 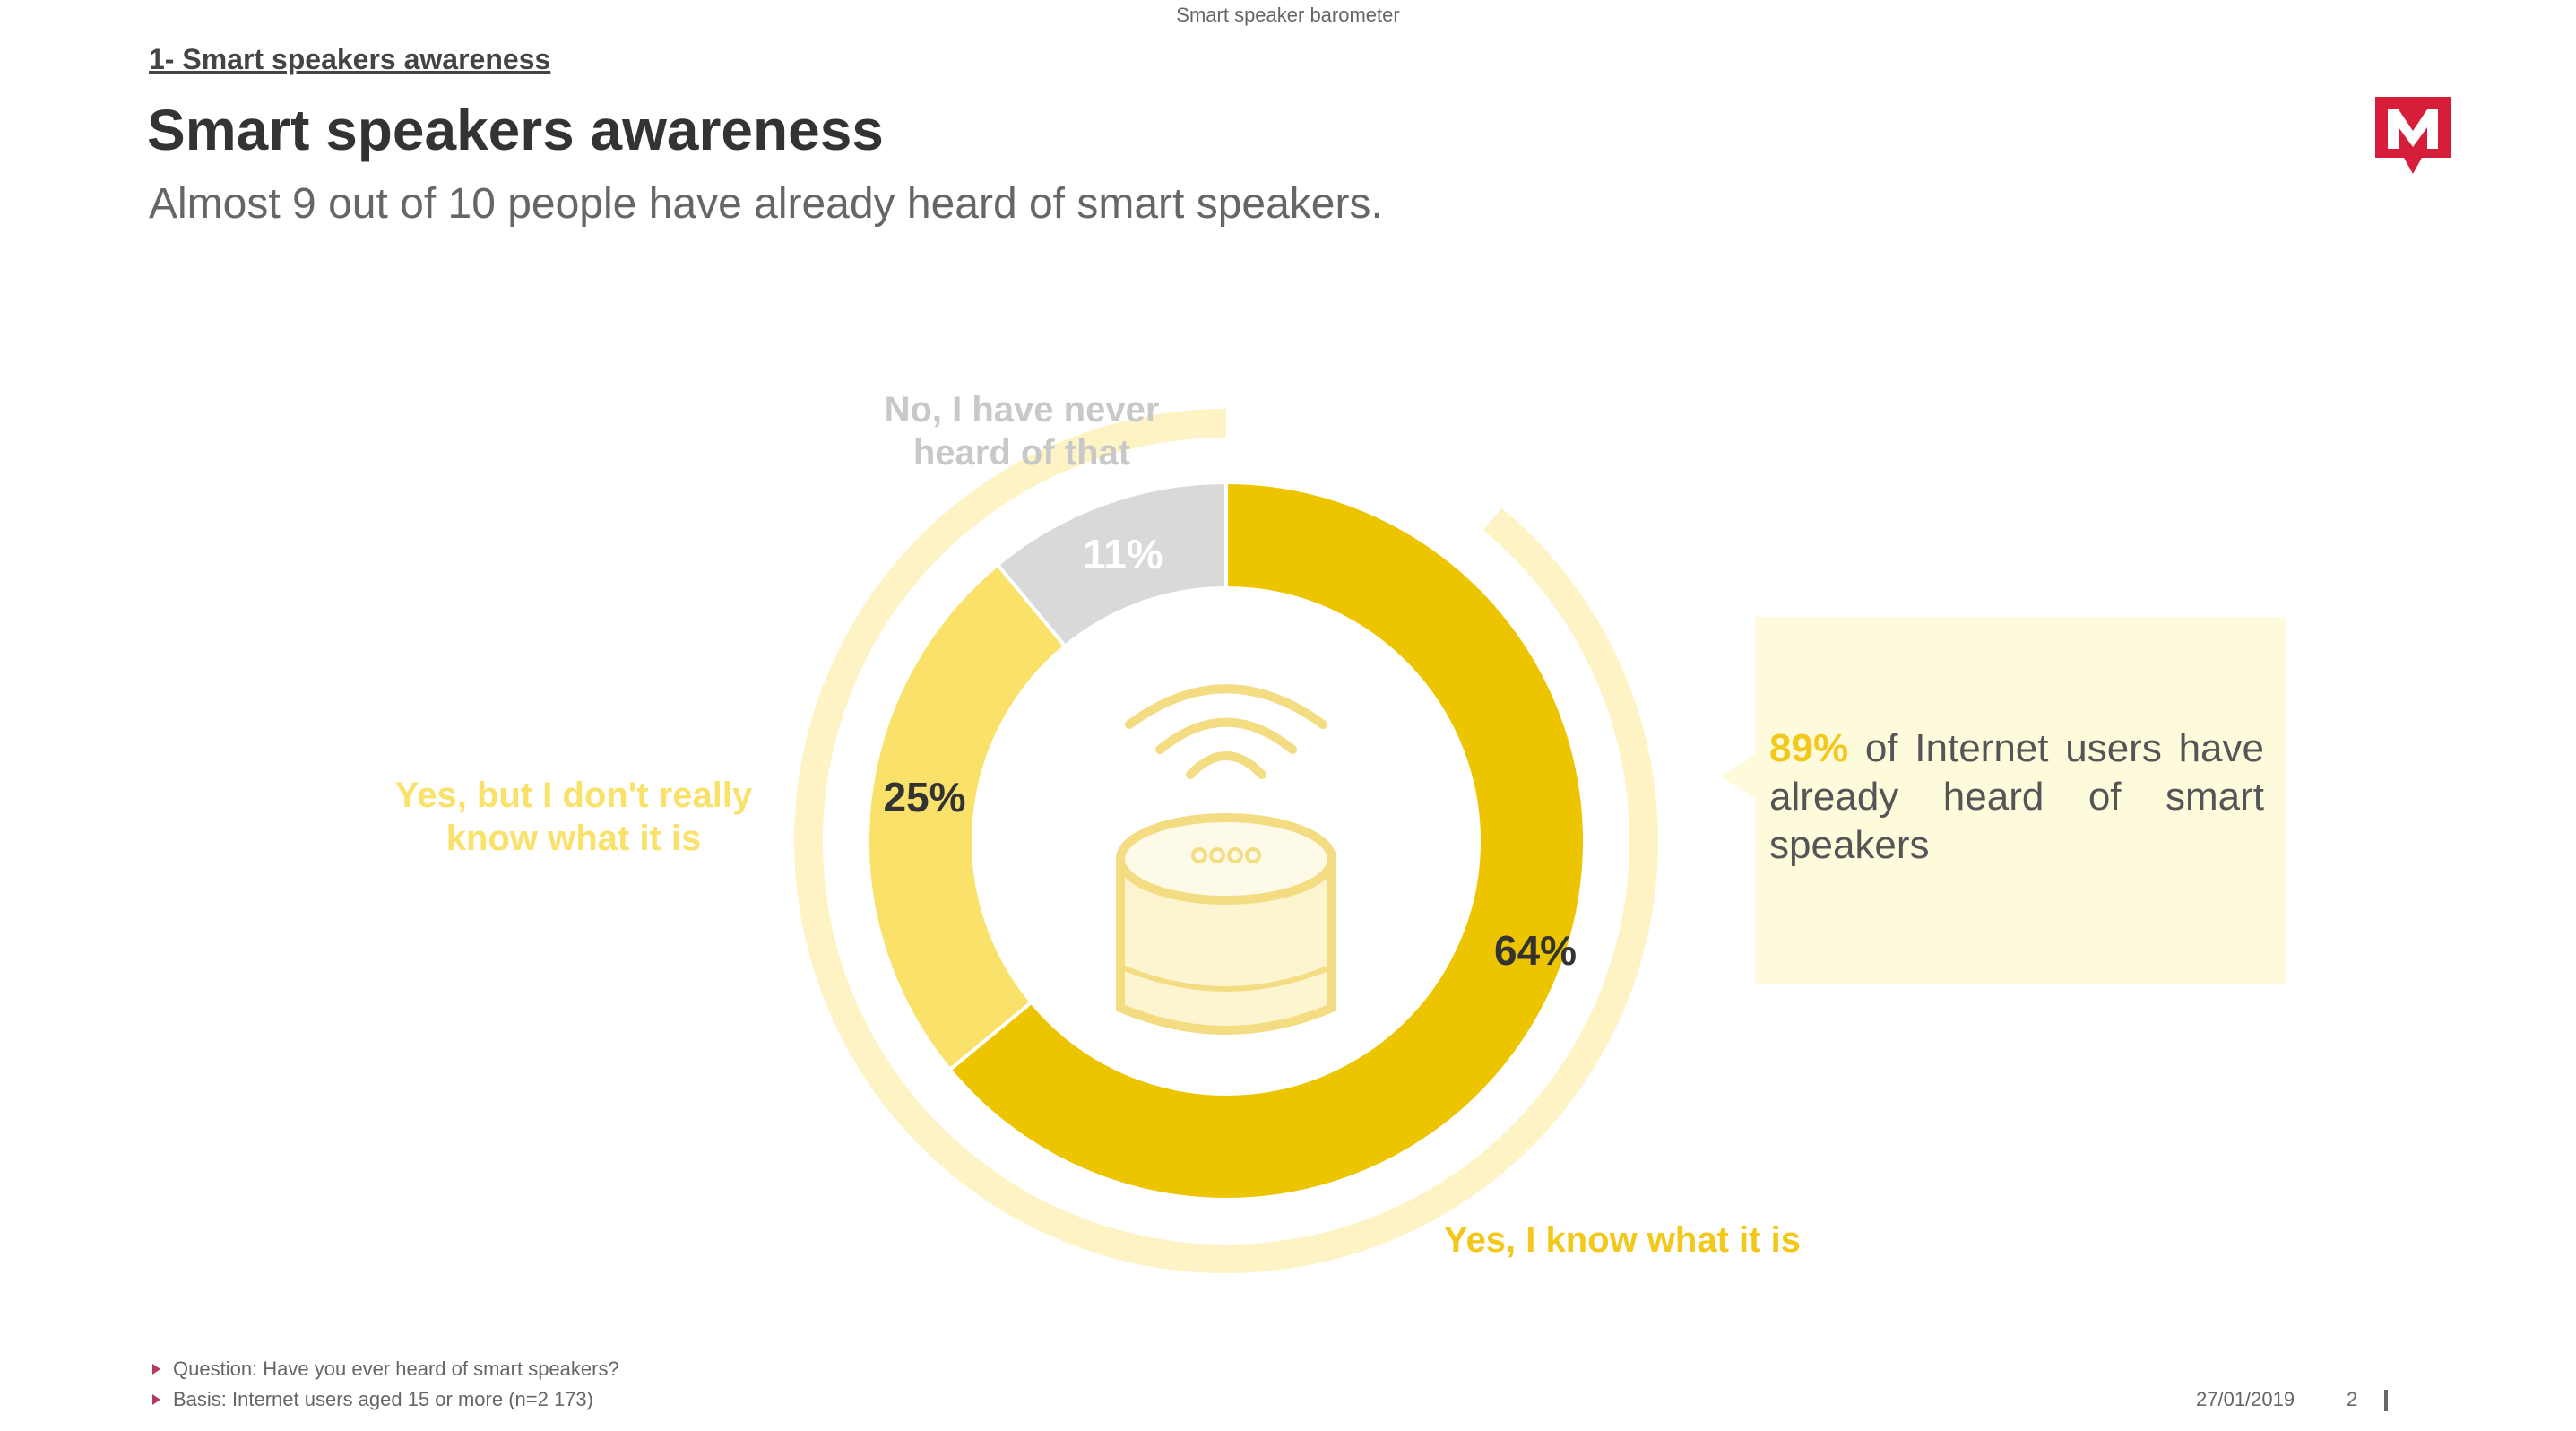 I want to click on callout-box, so click(x=2020, y=800).